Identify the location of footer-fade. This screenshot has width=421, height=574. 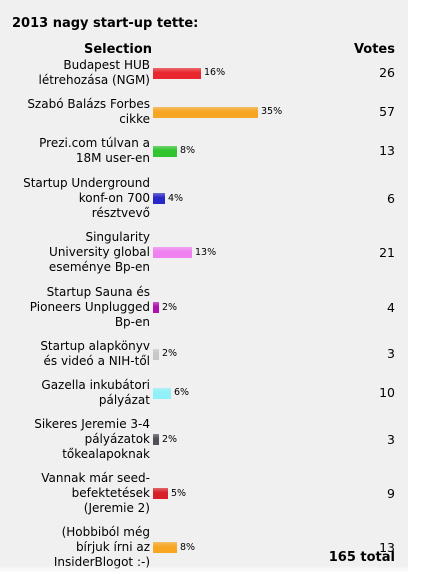
(204, 569).